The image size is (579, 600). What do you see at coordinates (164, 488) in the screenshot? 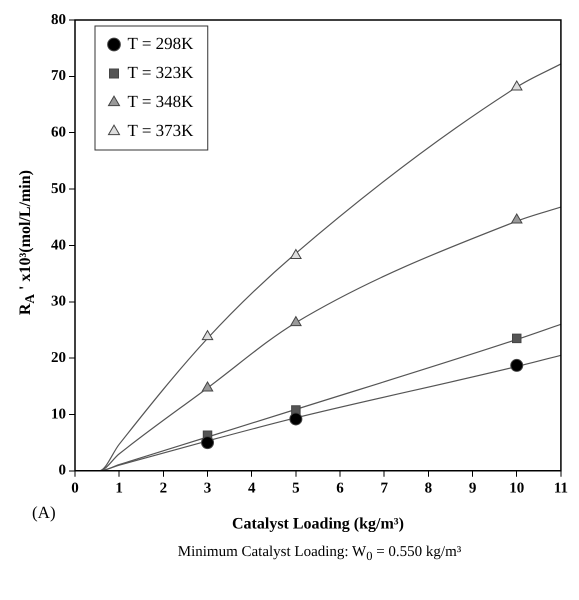
I see `x-tick-label: 2` at bounding box center [164, 488].